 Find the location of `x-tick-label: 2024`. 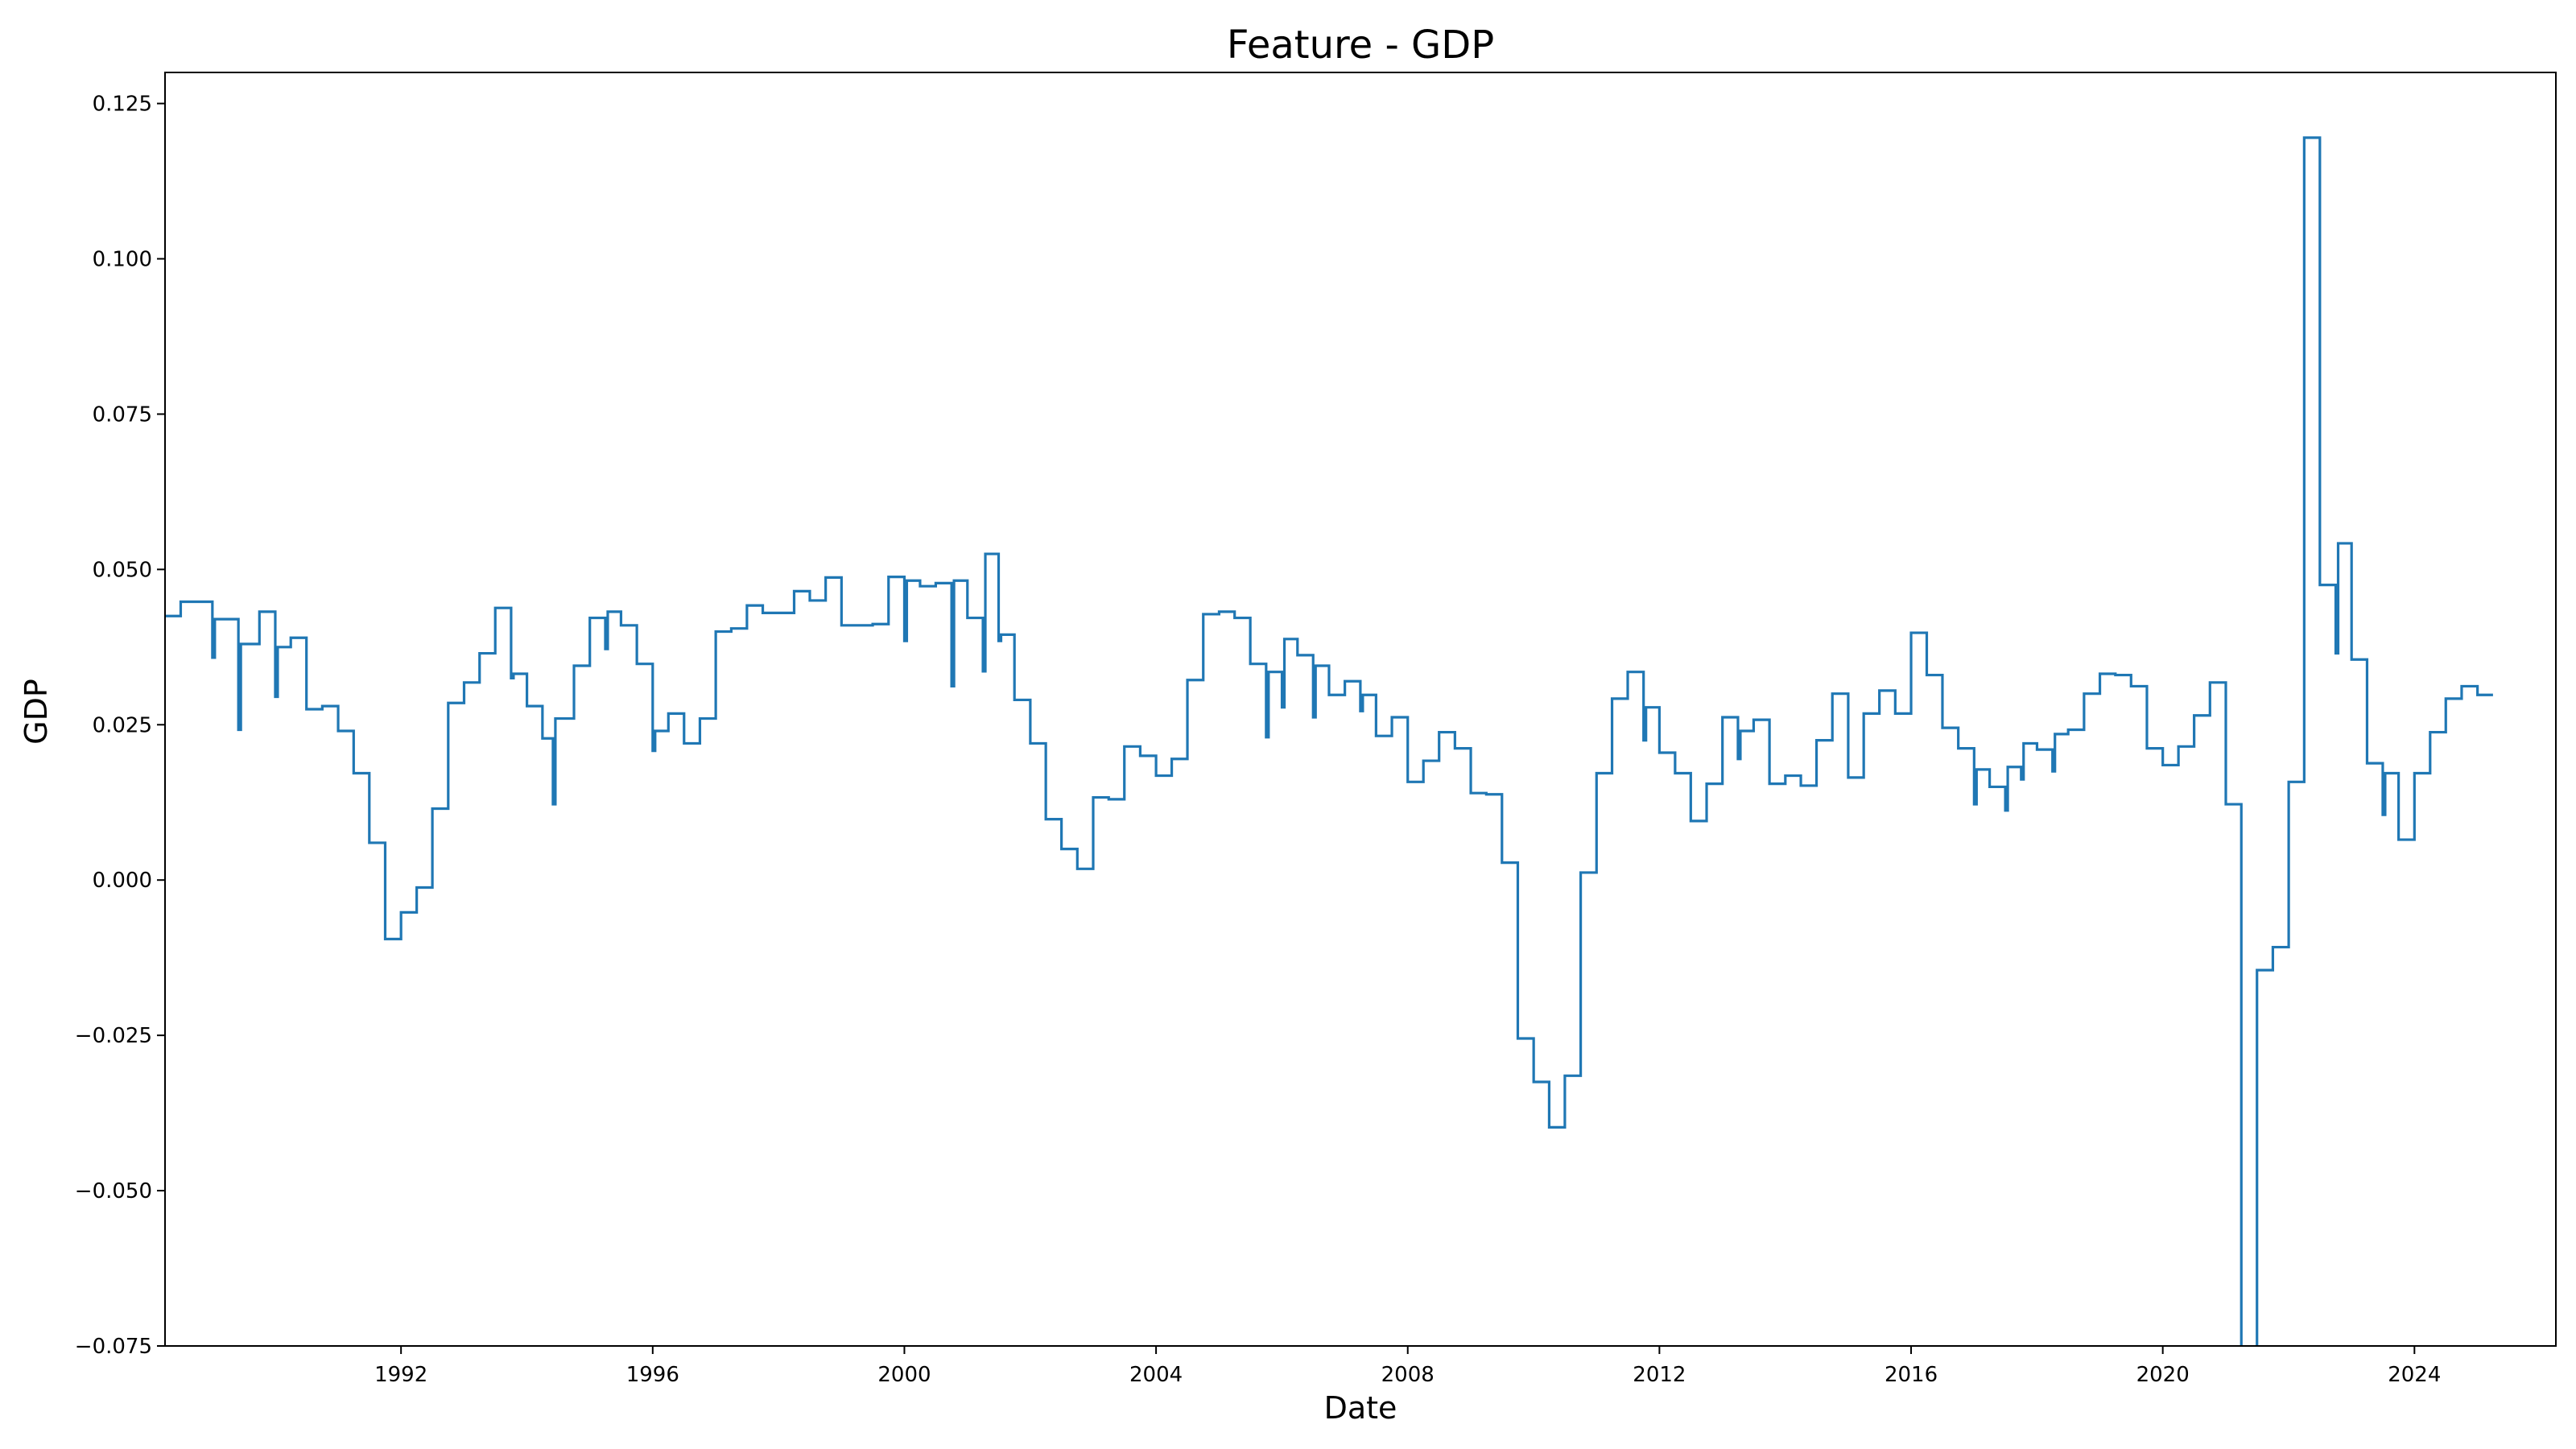

x-tick-label: 2024 is located at coordinates (2414, 1375).